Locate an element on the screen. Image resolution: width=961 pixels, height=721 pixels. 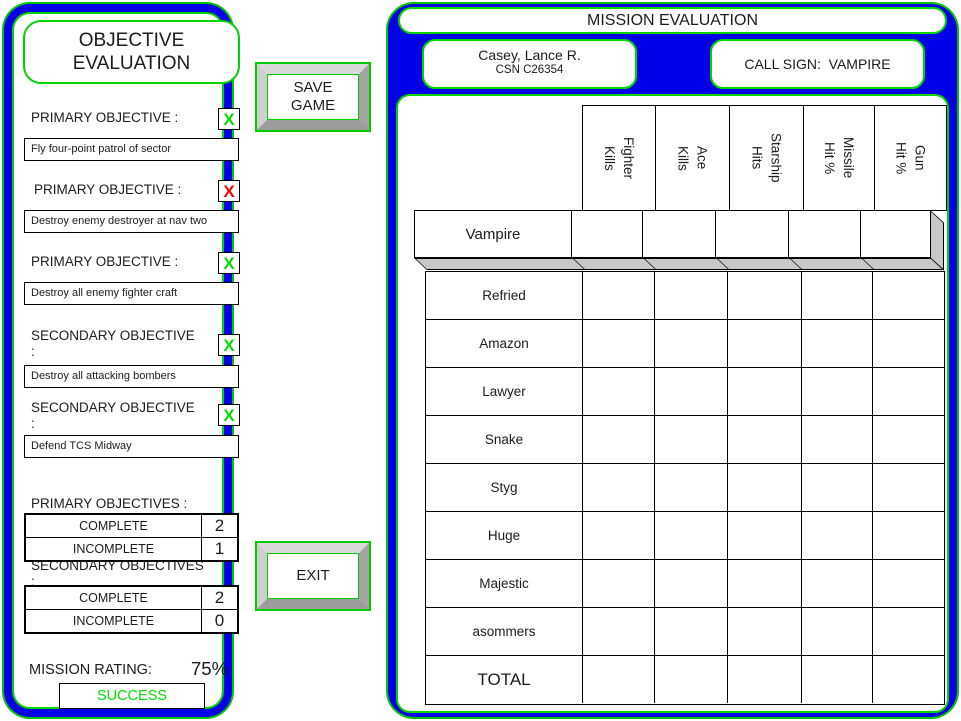
mission-rating-label: MISSION RATING: is located at coordinates (90, 670).